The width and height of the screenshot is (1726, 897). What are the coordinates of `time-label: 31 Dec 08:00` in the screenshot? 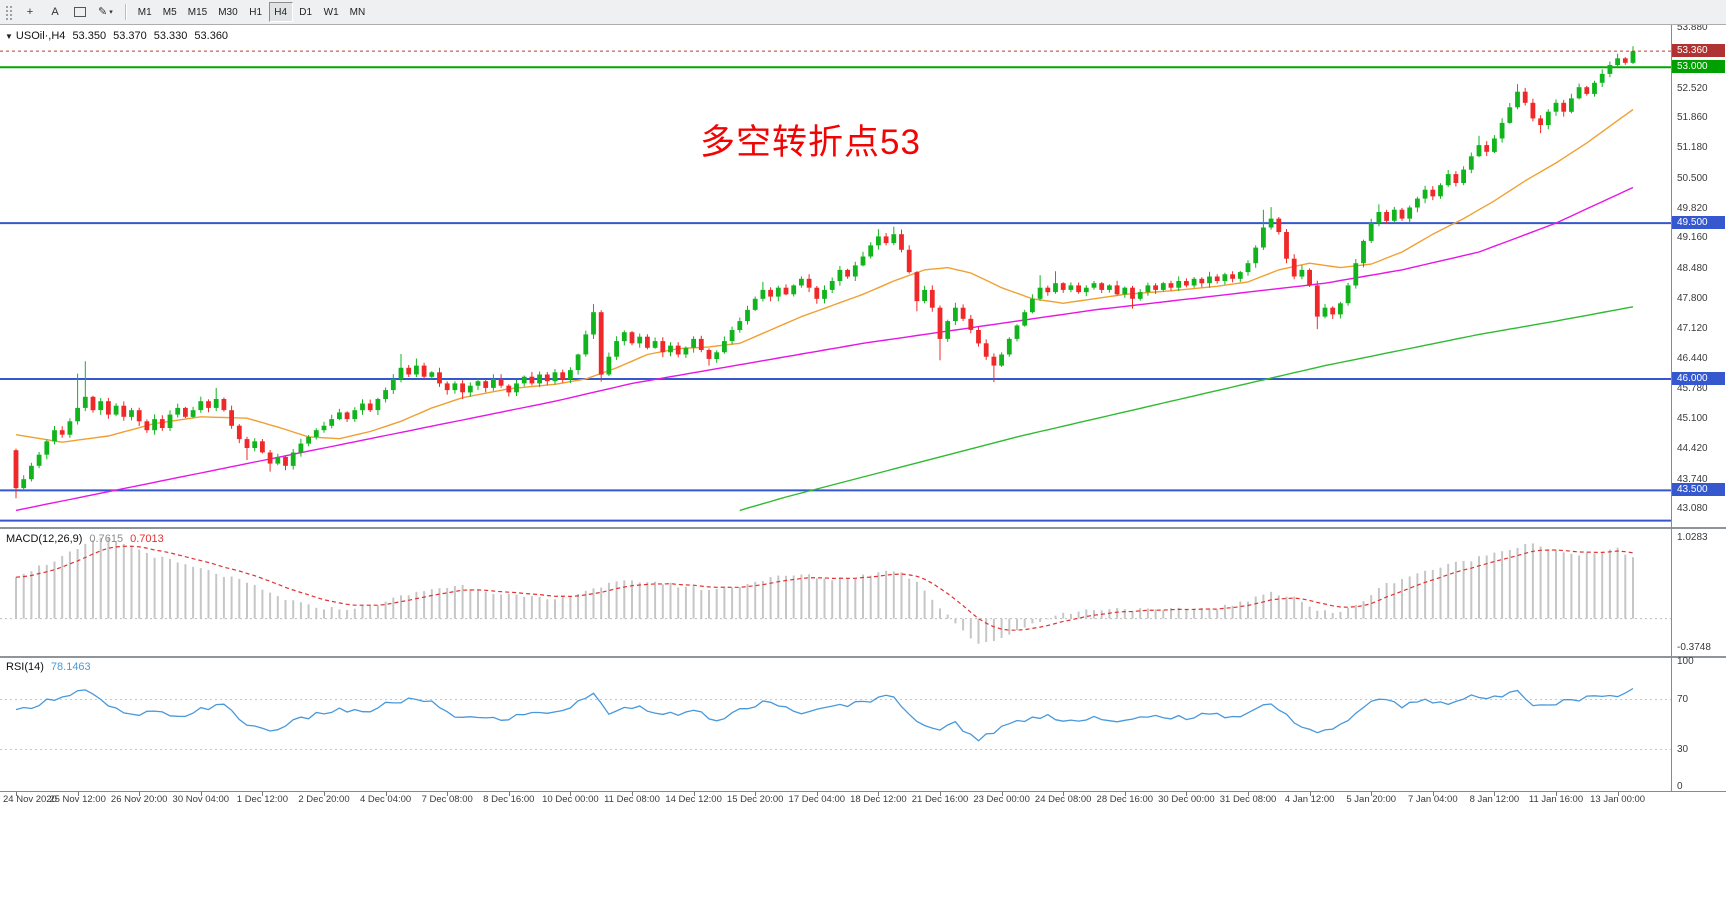 It's located at (1248, 799).